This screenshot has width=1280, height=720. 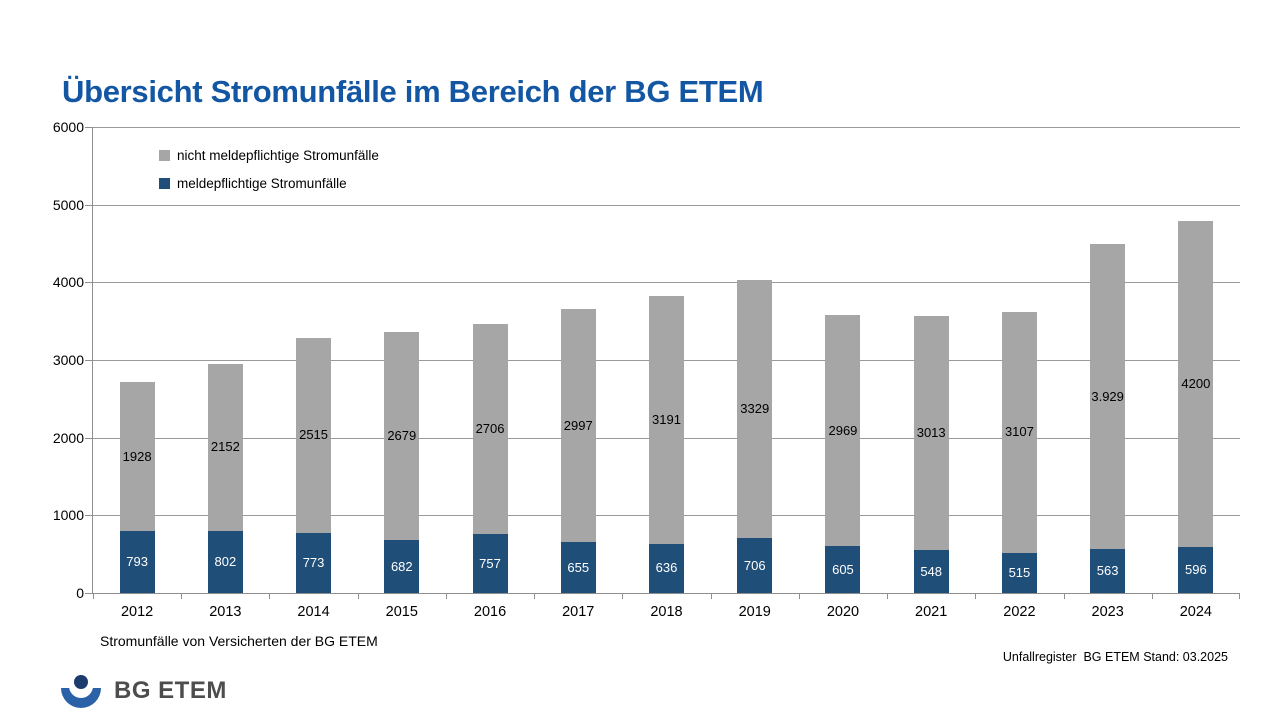 I want to click on bar-value-label: 4200, so click(x=1196, y=383).